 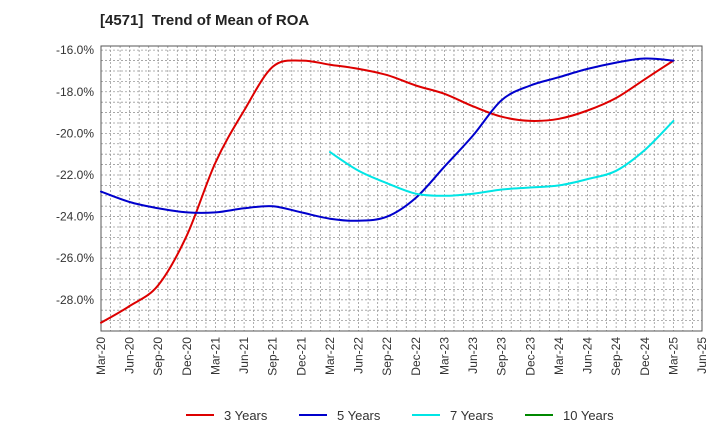 What do you see at coordinates (301, 356) in the screenshot?
I see `x-tick-label: Dec-21` at bounding box center [301, 356].